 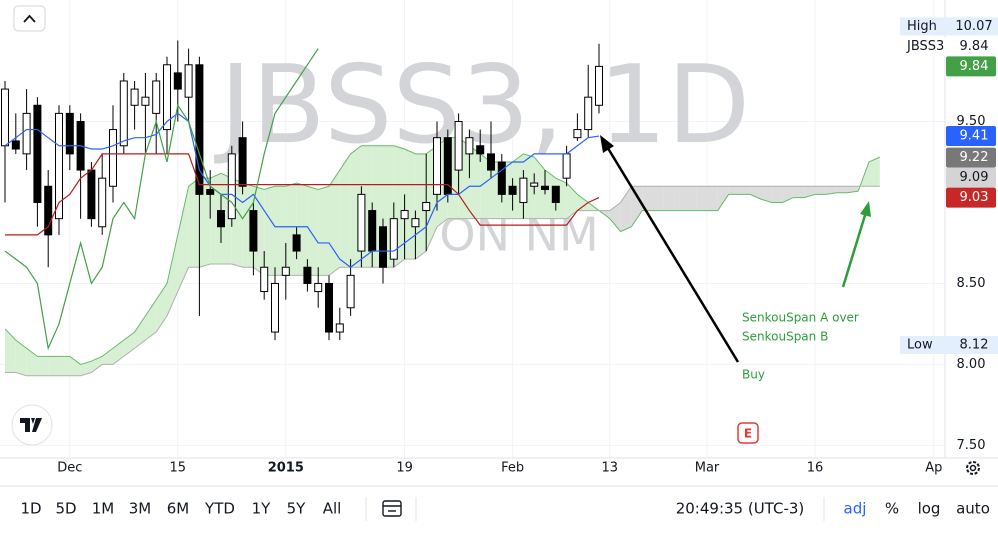 I want to click on option-button: auto, so click(x=973, y=509).